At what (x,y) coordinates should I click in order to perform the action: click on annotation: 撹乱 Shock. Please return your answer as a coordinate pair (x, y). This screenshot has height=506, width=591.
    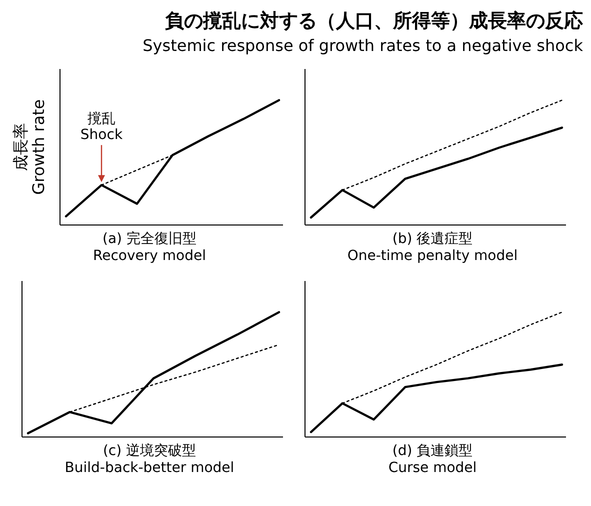
    Looking at the image, I should click on (102, 127).